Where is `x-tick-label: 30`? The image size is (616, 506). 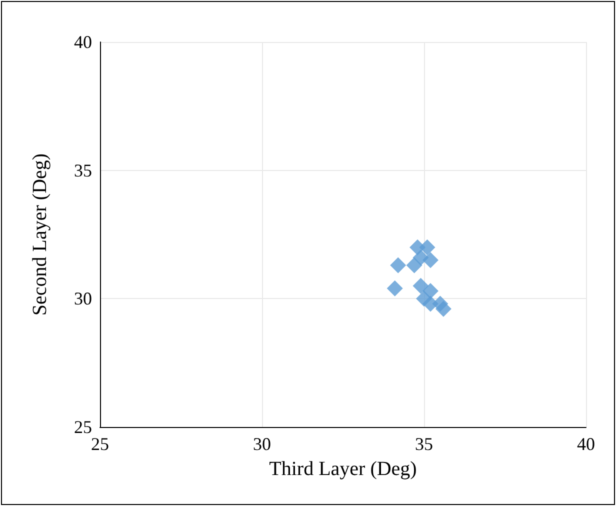
x-tick-label: 30 is located at coordinates (262, 444).